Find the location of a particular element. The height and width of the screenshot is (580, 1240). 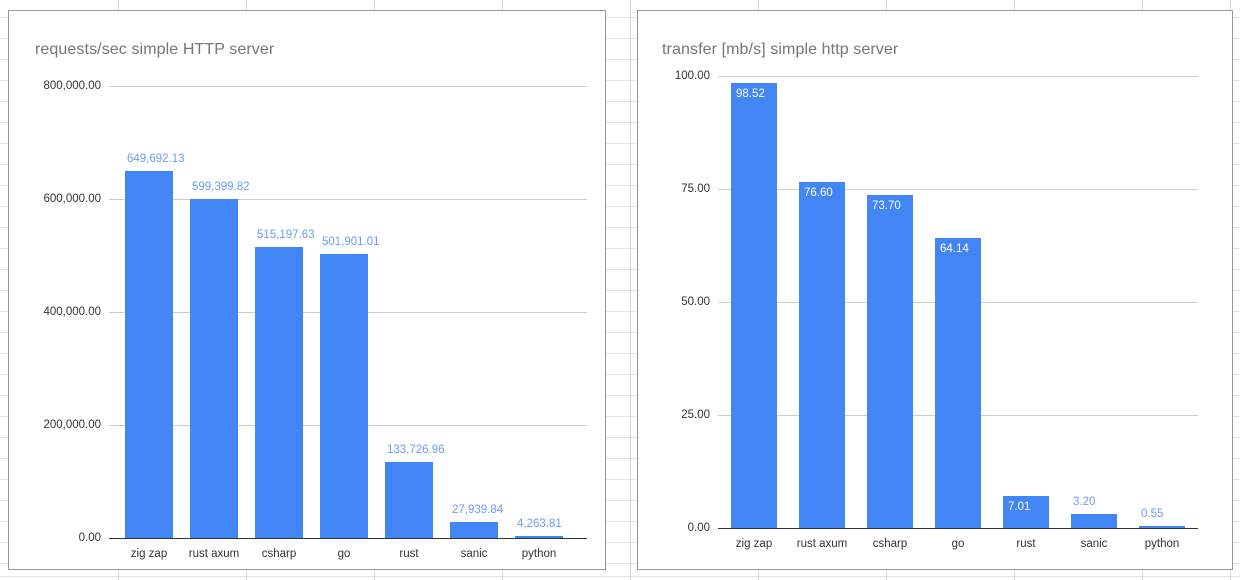

chart-title: requests/sec simple HTTP server is located at coordinates (155, 49).